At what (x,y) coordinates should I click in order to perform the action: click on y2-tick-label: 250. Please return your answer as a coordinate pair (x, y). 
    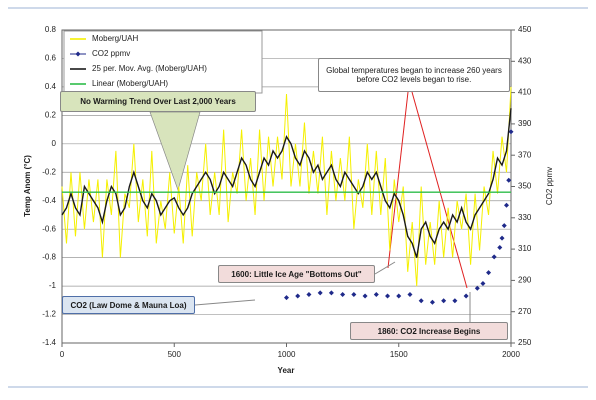
    Looking at the image, I should click on (525, 342).